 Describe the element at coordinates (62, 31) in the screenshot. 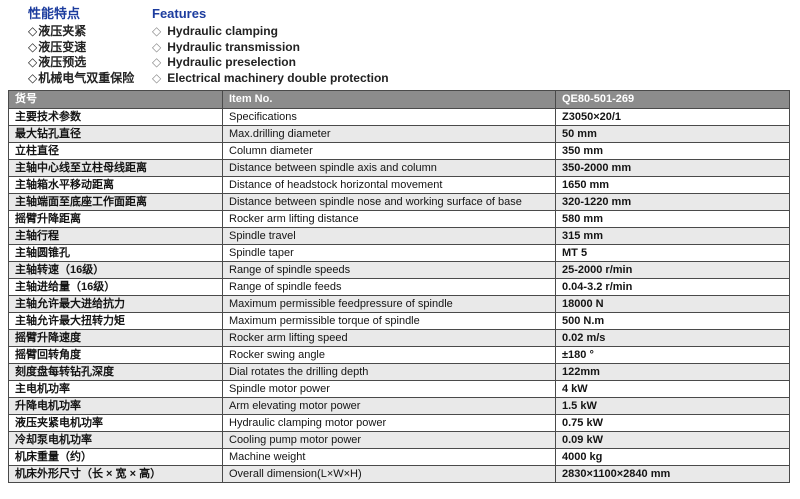

I see `feature-item-label: 液压夹紧` at that location.